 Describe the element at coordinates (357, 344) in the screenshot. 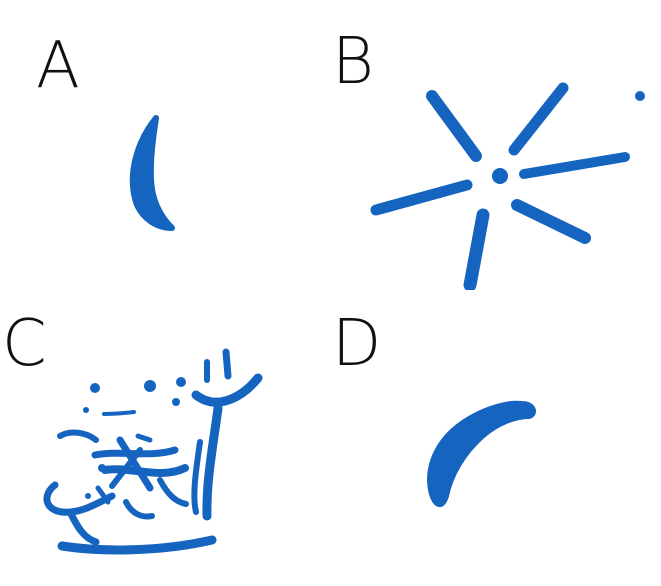

I see `panel-label-d: D` at that location.